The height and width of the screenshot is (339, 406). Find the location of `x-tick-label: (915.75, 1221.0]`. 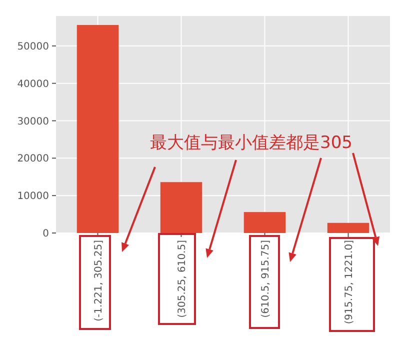

x-tick-label: (915.75, 1221.0] is located at coordinates (349, 282).